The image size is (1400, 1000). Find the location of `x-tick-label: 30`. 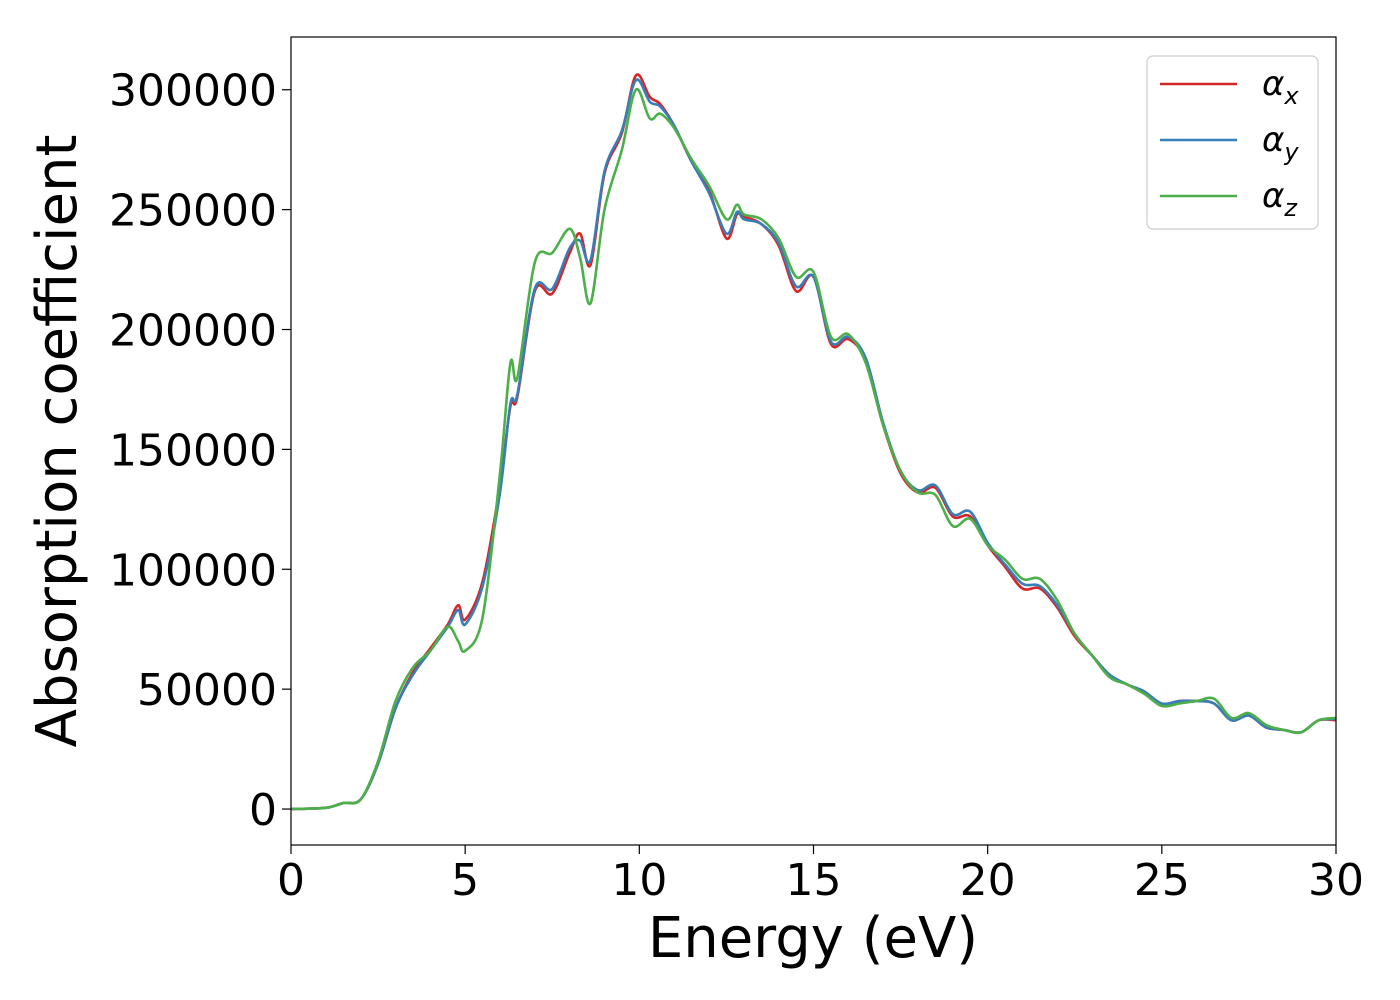

x-tick-label: 30 is located at coordinates (1336, 880).